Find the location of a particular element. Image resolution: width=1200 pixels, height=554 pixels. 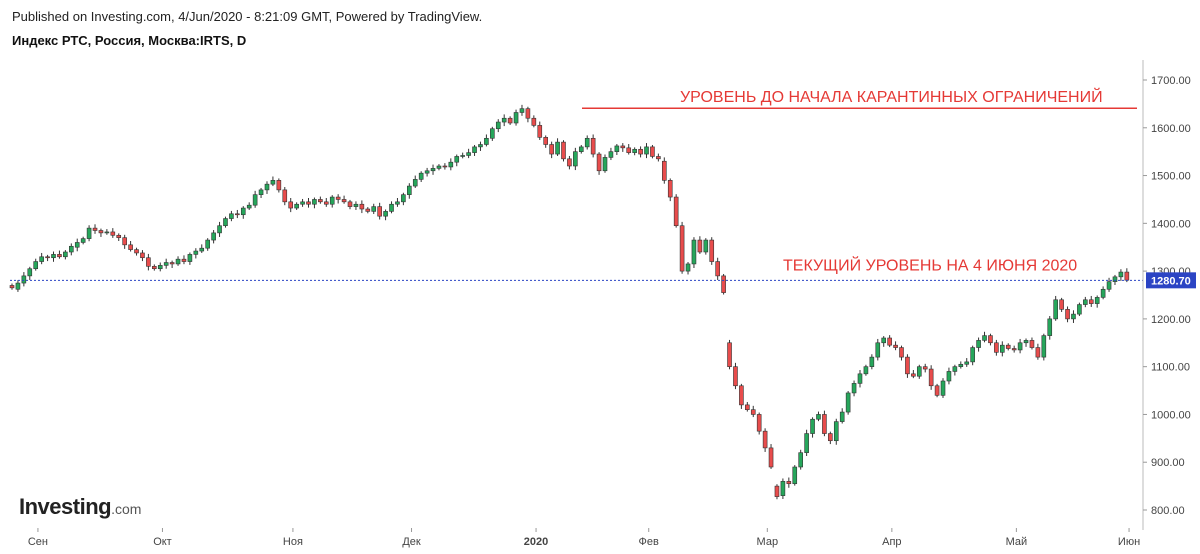

x-tick-label: Ноя is located at coordinates (293, 542).